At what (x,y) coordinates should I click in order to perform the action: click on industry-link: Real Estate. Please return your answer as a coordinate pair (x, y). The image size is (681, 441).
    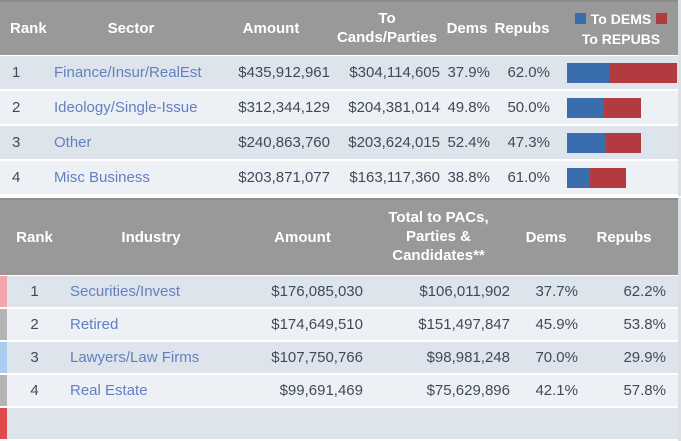
    Looking at the image, I should click on (109, 390).